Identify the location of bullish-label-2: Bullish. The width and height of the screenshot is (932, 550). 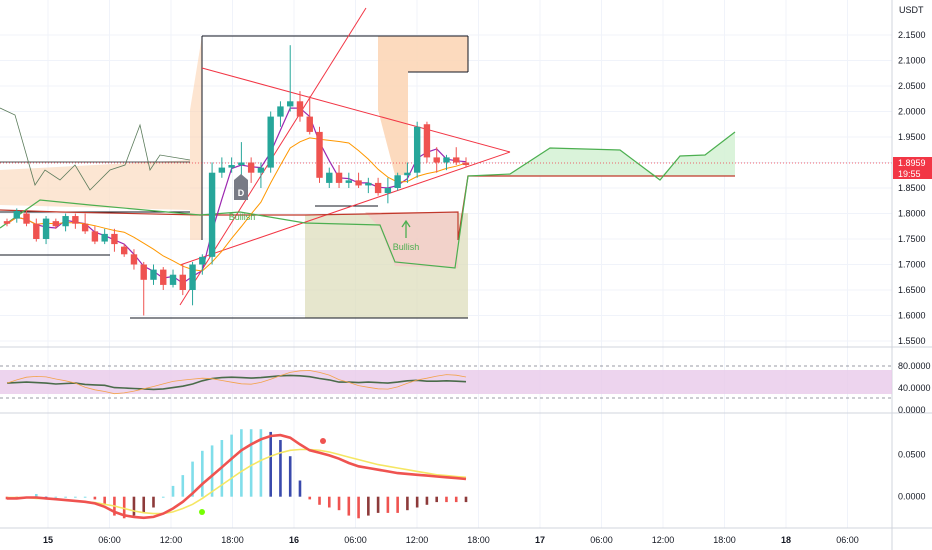
(406, 247).